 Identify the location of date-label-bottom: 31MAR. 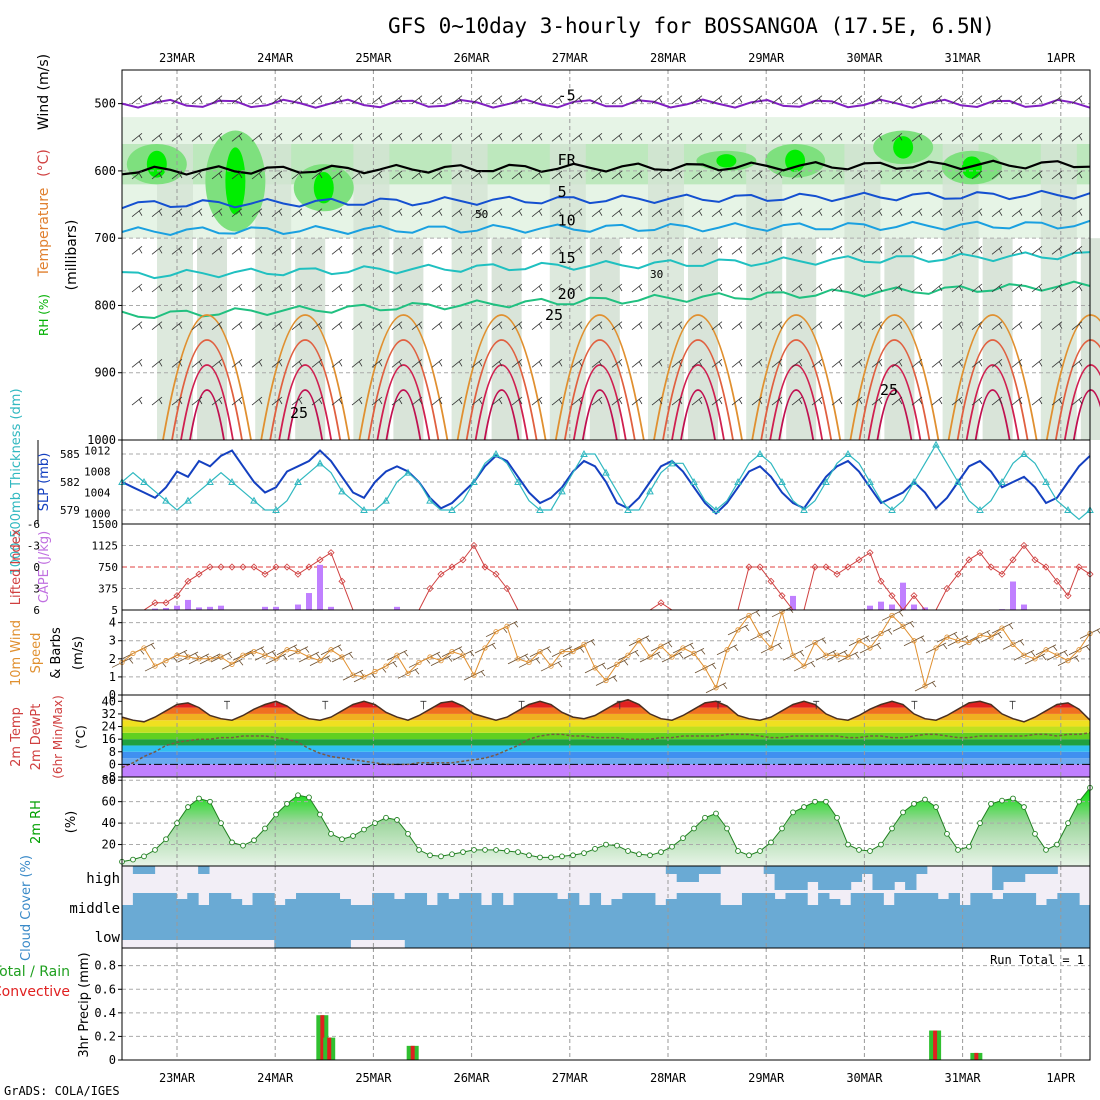
(963, 1078).